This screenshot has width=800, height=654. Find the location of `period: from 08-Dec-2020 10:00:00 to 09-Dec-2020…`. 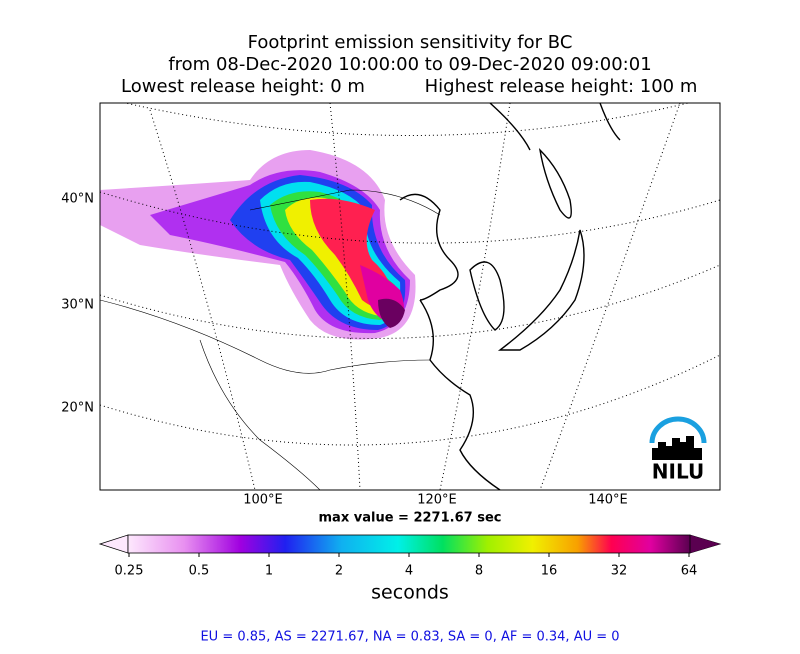

period: from 08-Dec-2020 10:00:00 to 09-Dec-2020… is located at coordinates (409, 64).